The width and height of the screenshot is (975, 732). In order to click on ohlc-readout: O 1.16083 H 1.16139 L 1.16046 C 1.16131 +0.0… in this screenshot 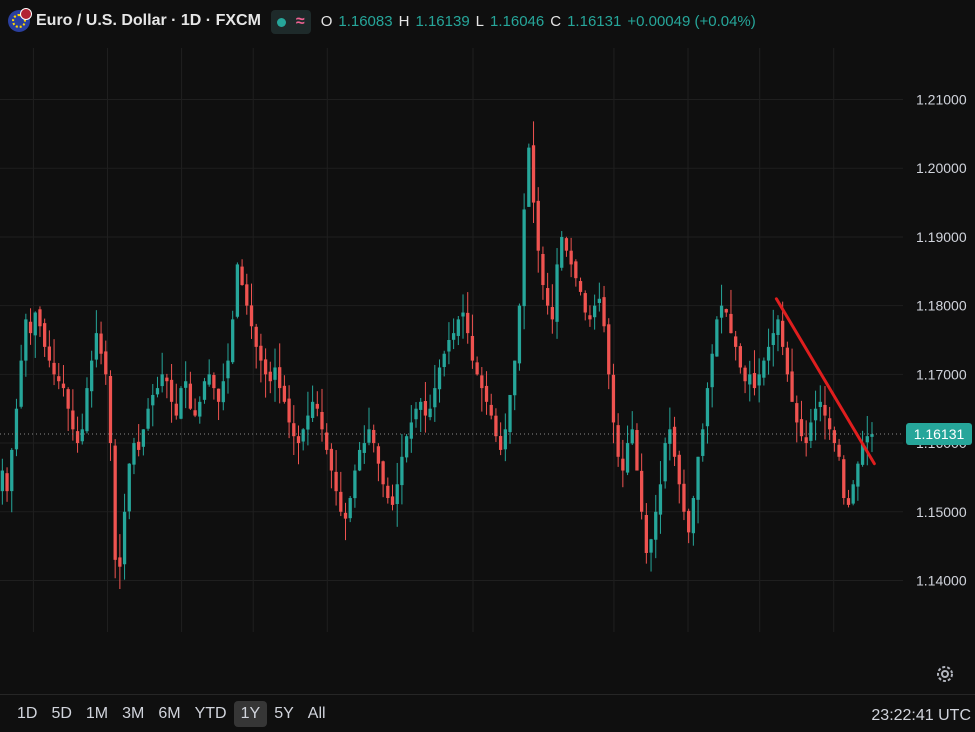, I will do `click(538, 21)`.